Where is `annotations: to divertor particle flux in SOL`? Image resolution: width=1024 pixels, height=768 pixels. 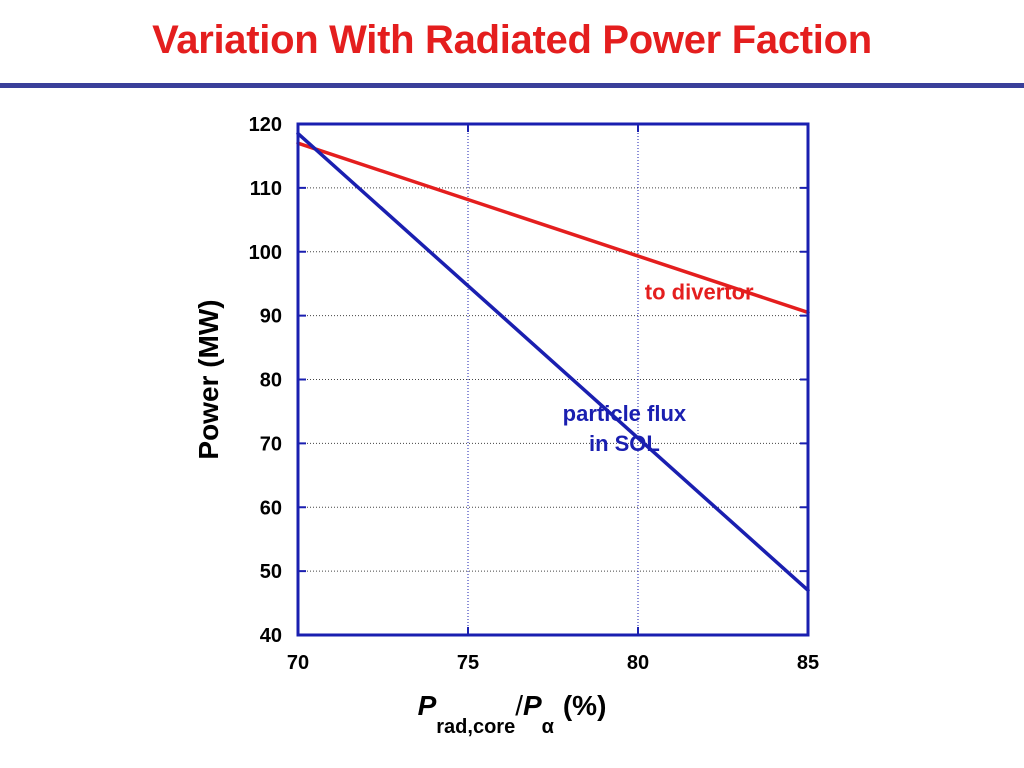
annotations: to divertor particle flux in SOL is located at coordinates (658, 368).